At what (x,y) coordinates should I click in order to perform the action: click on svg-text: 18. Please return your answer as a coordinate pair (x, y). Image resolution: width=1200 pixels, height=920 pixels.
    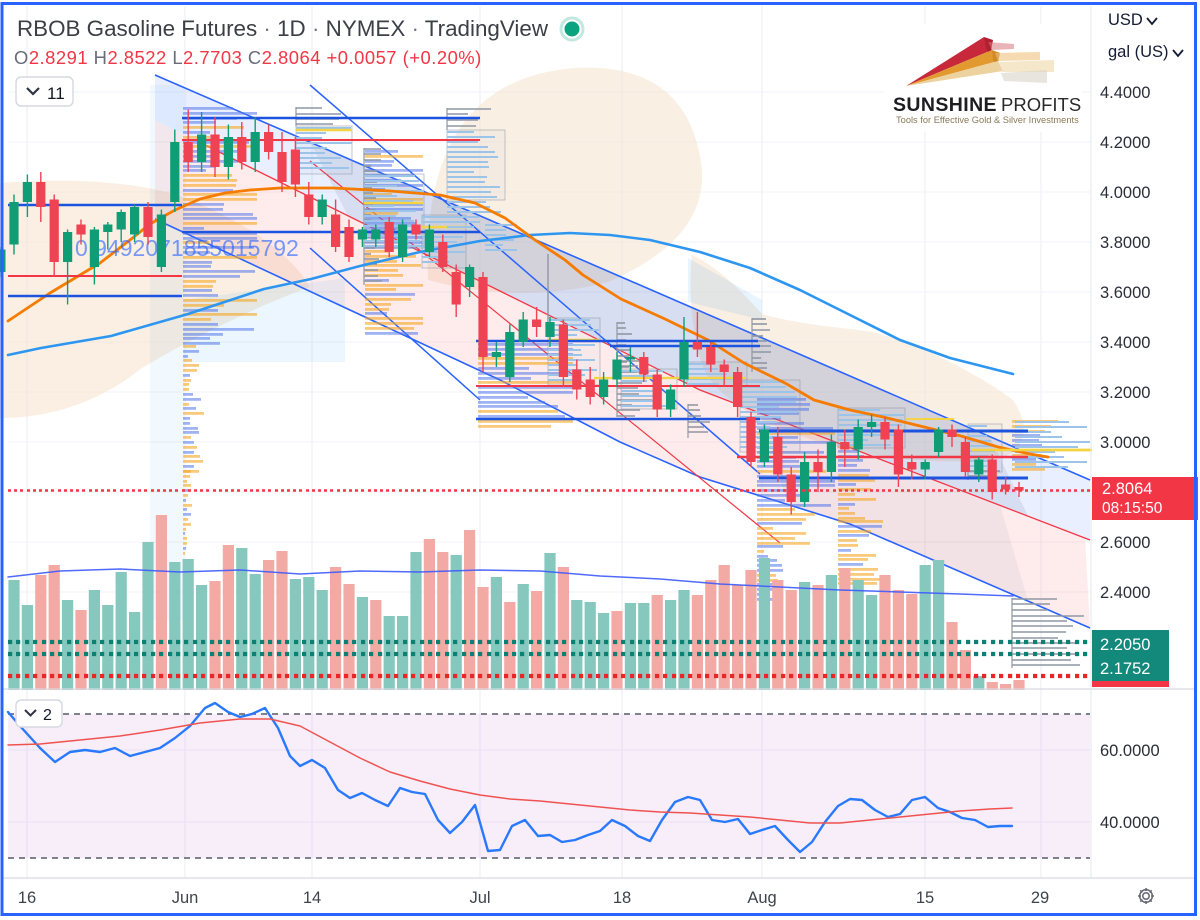
    Looking at the image, I should click on (622, 898).